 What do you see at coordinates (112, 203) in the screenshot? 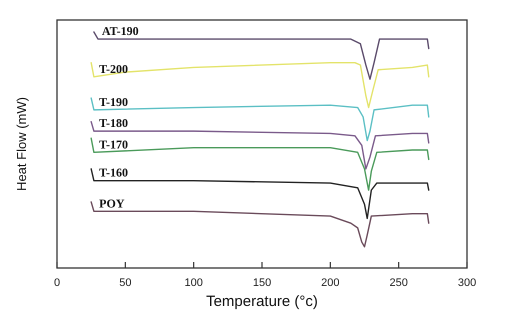
I see `series-label: POY` at bounding box center [112, 203].